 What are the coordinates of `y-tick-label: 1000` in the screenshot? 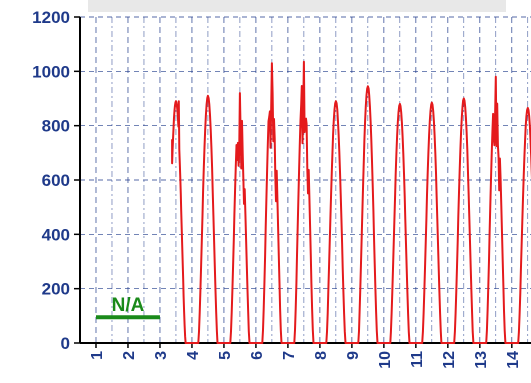 It's located at (51, 71).